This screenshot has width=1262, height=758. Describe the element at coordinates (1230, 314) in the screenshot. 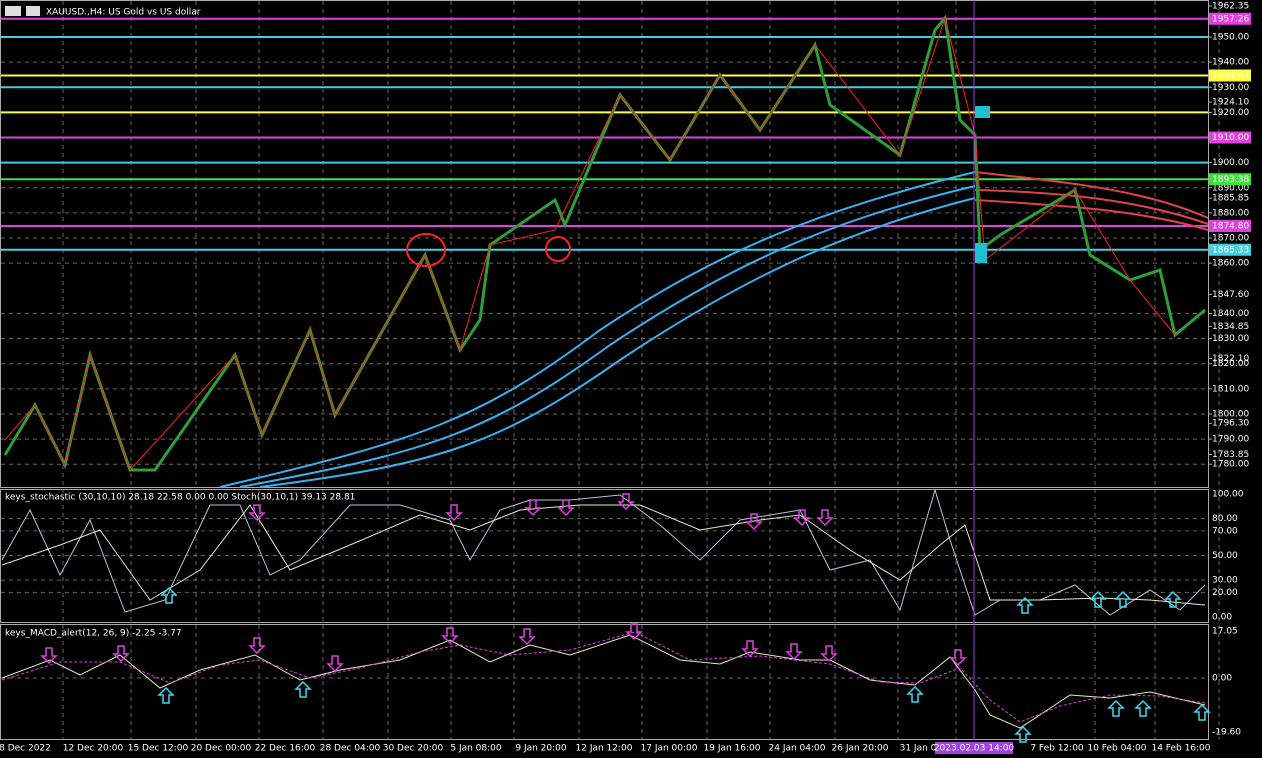

I see `price-label: 1840.00` at that location.